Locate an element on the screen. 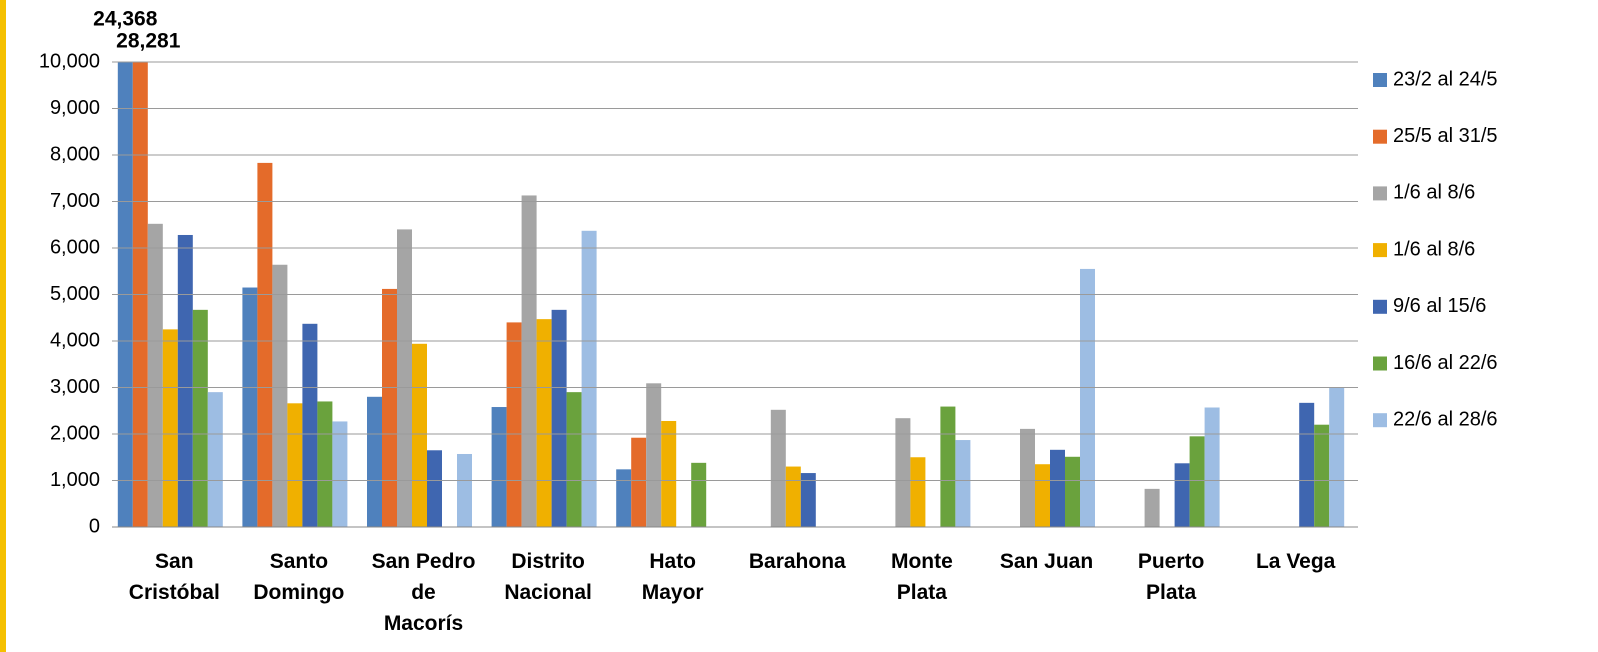 The image size is (1598, 652). side-stripe is located at coordinates (3, 326).